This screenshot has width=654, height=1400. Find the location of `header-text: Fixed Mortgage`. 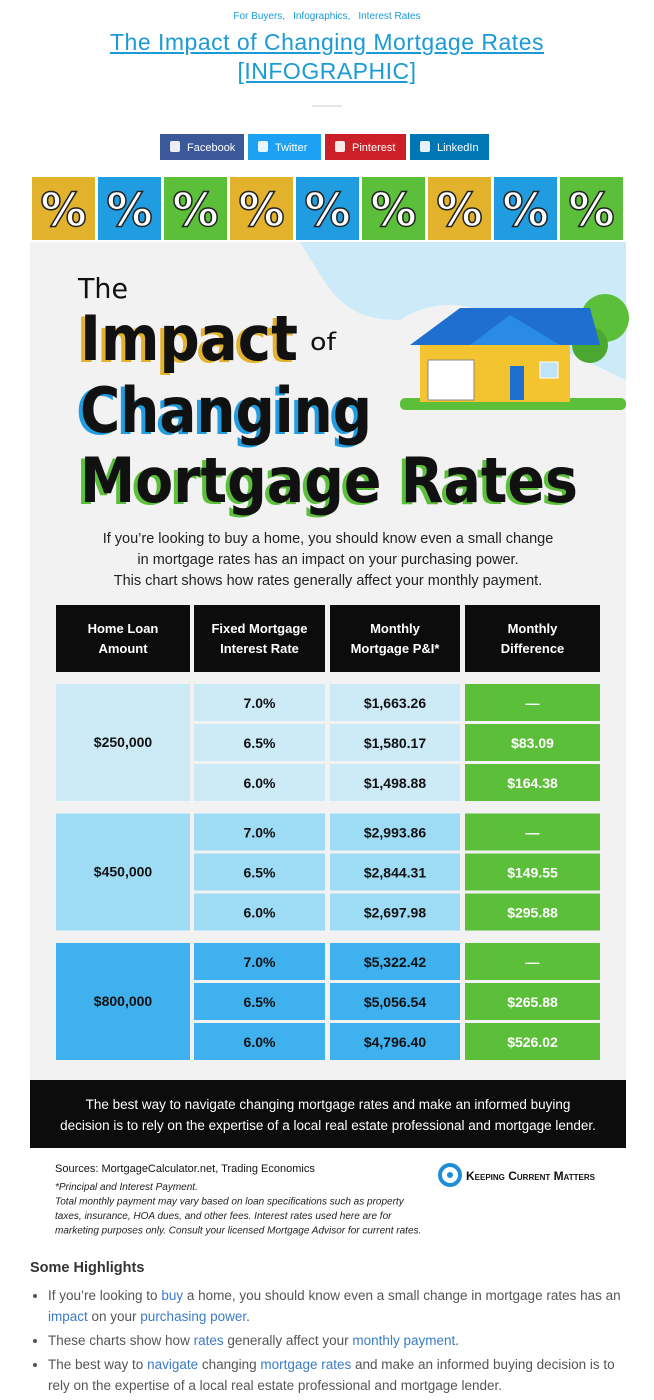

header-text: Fixed Mortgage is located at coordinates (259, 628).